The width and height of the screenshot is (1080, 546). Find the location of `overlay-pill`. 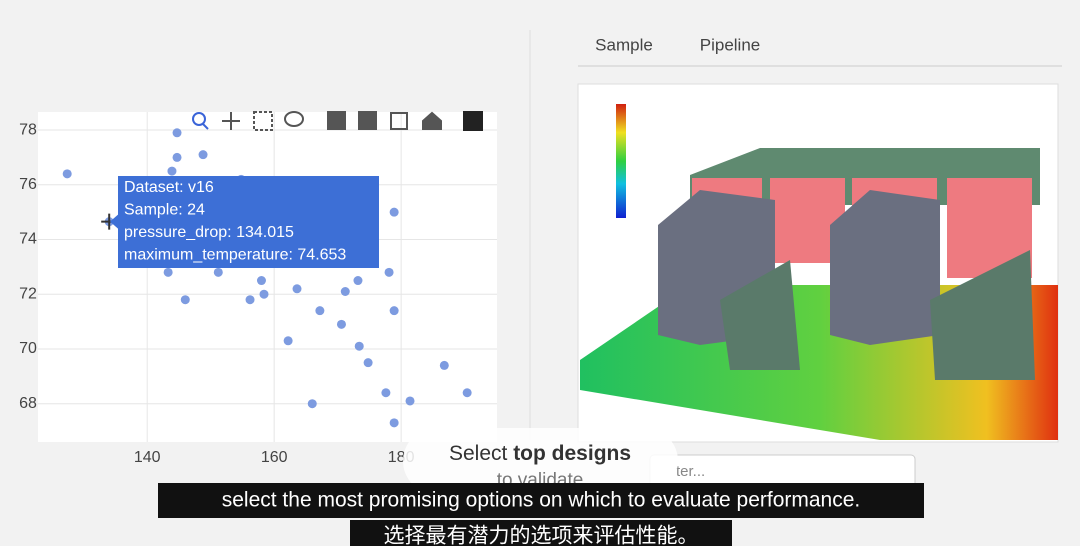

overlay-pill is located at coordinates (540, 461).